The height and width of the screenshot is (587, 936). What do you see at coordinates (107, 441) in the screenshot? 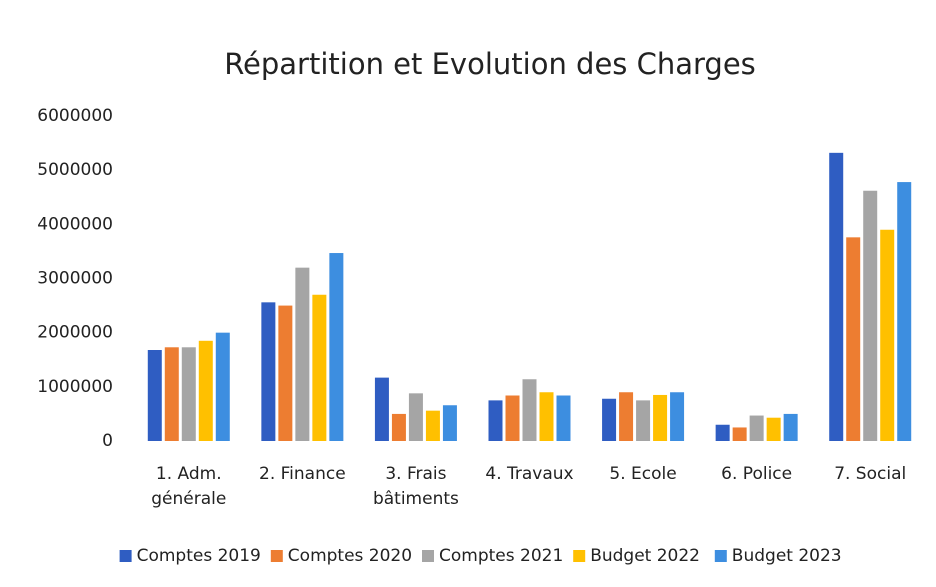
I see `y-tick-label: 0` at bounding box center [107, 441].